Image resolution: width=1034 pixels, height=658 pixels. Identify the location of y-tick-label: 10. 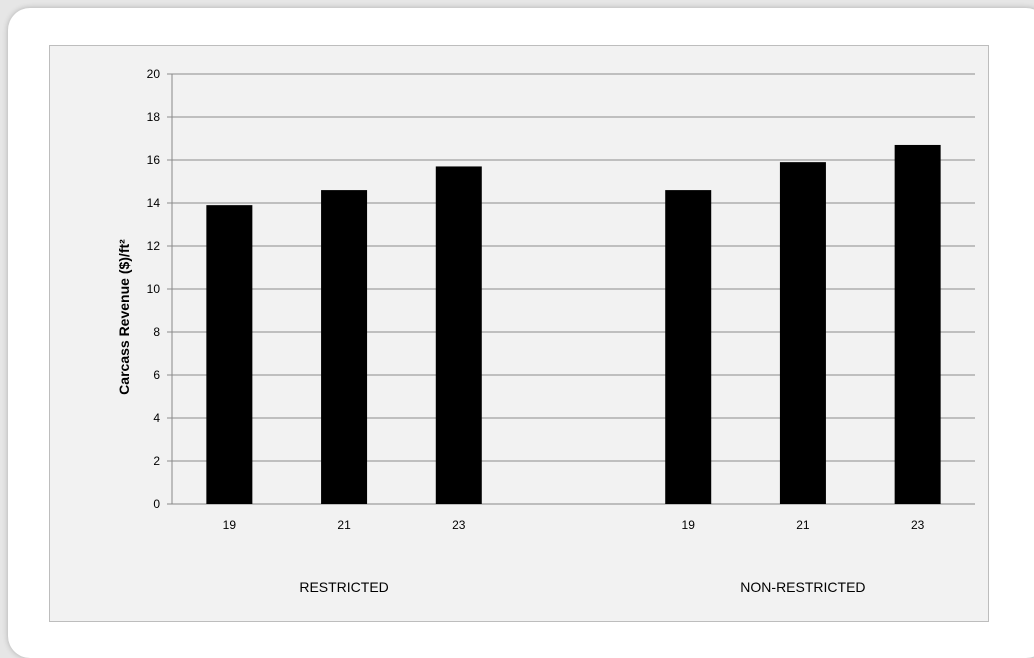
(154, 289).